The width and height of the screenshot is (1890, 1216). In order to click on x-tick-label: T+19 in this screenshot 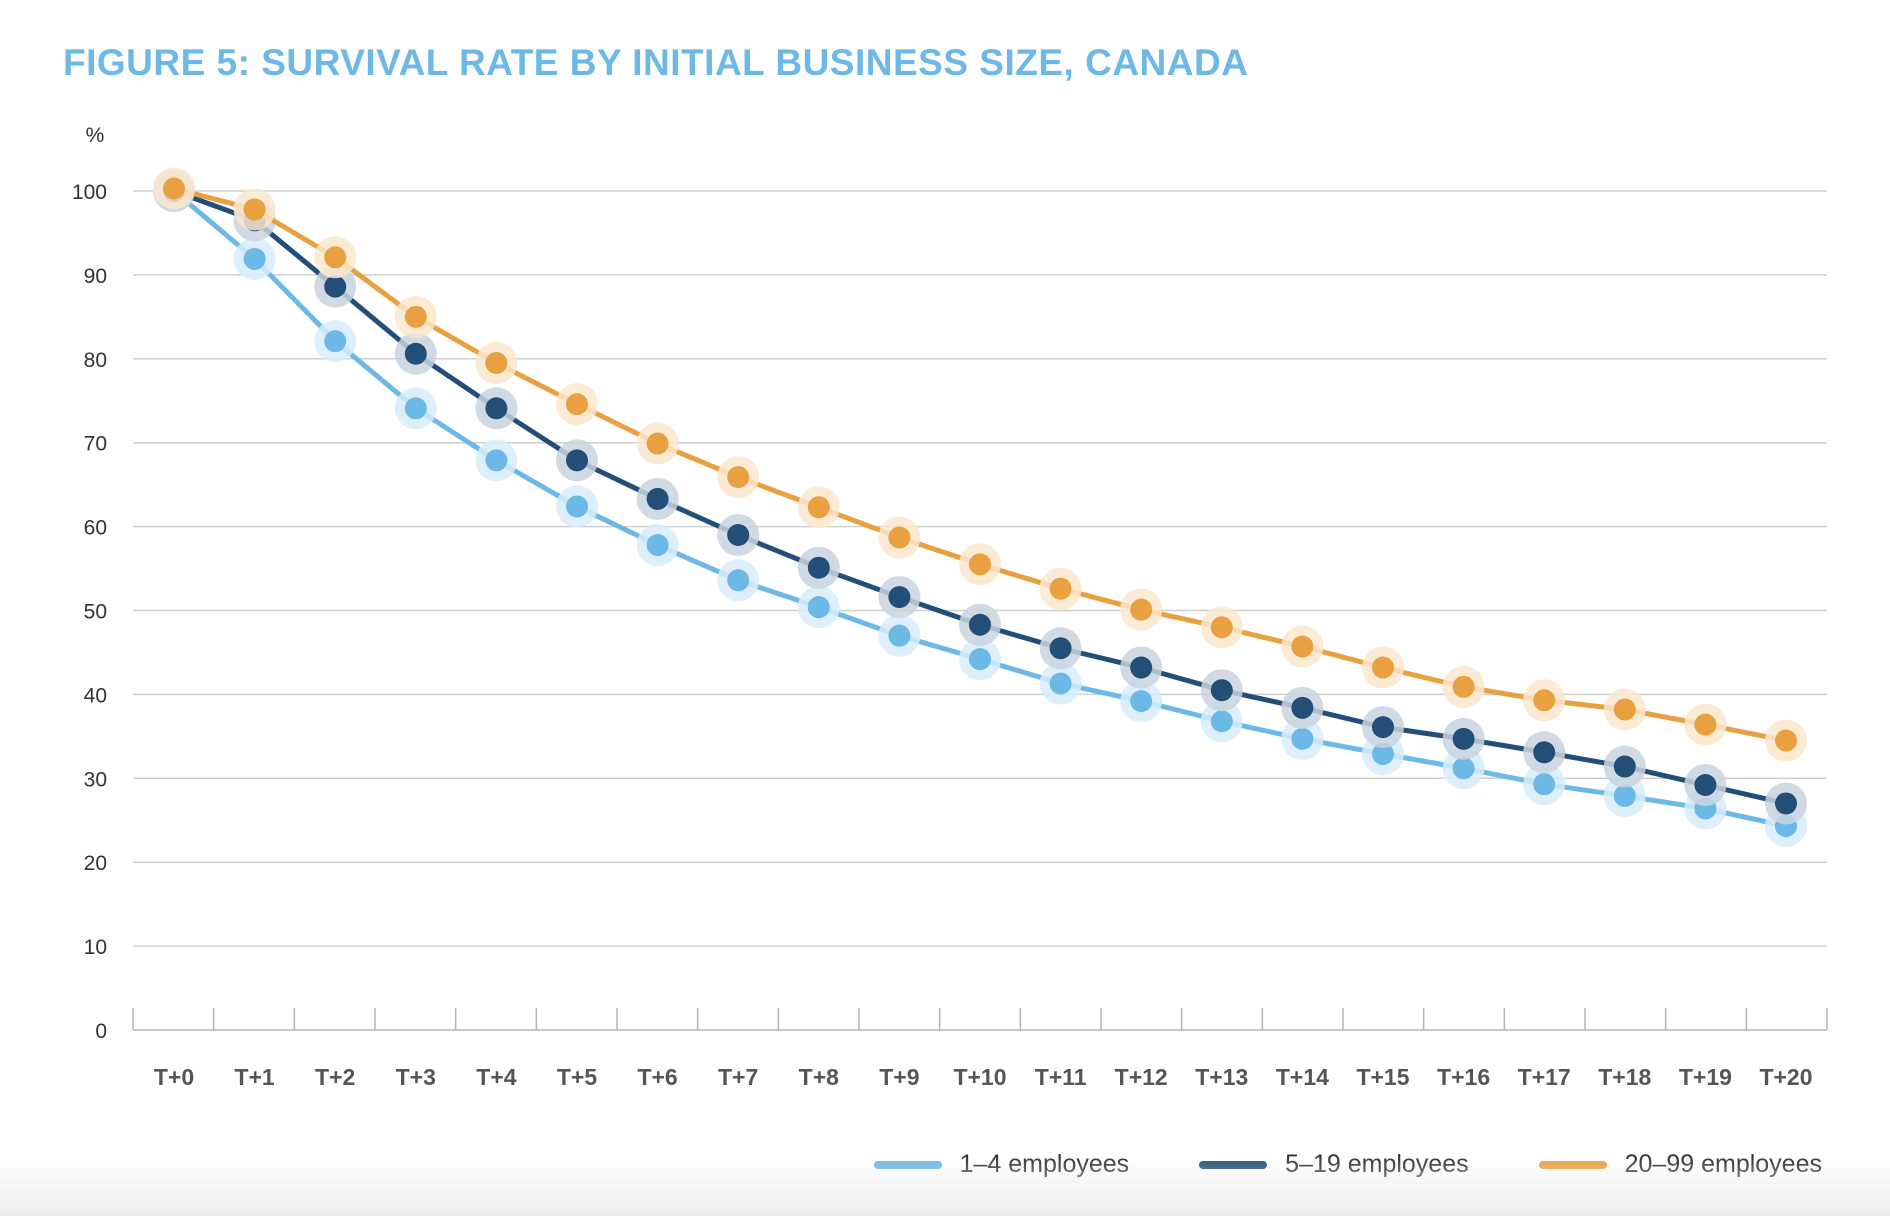, I will do `click(1705, 1077)`.